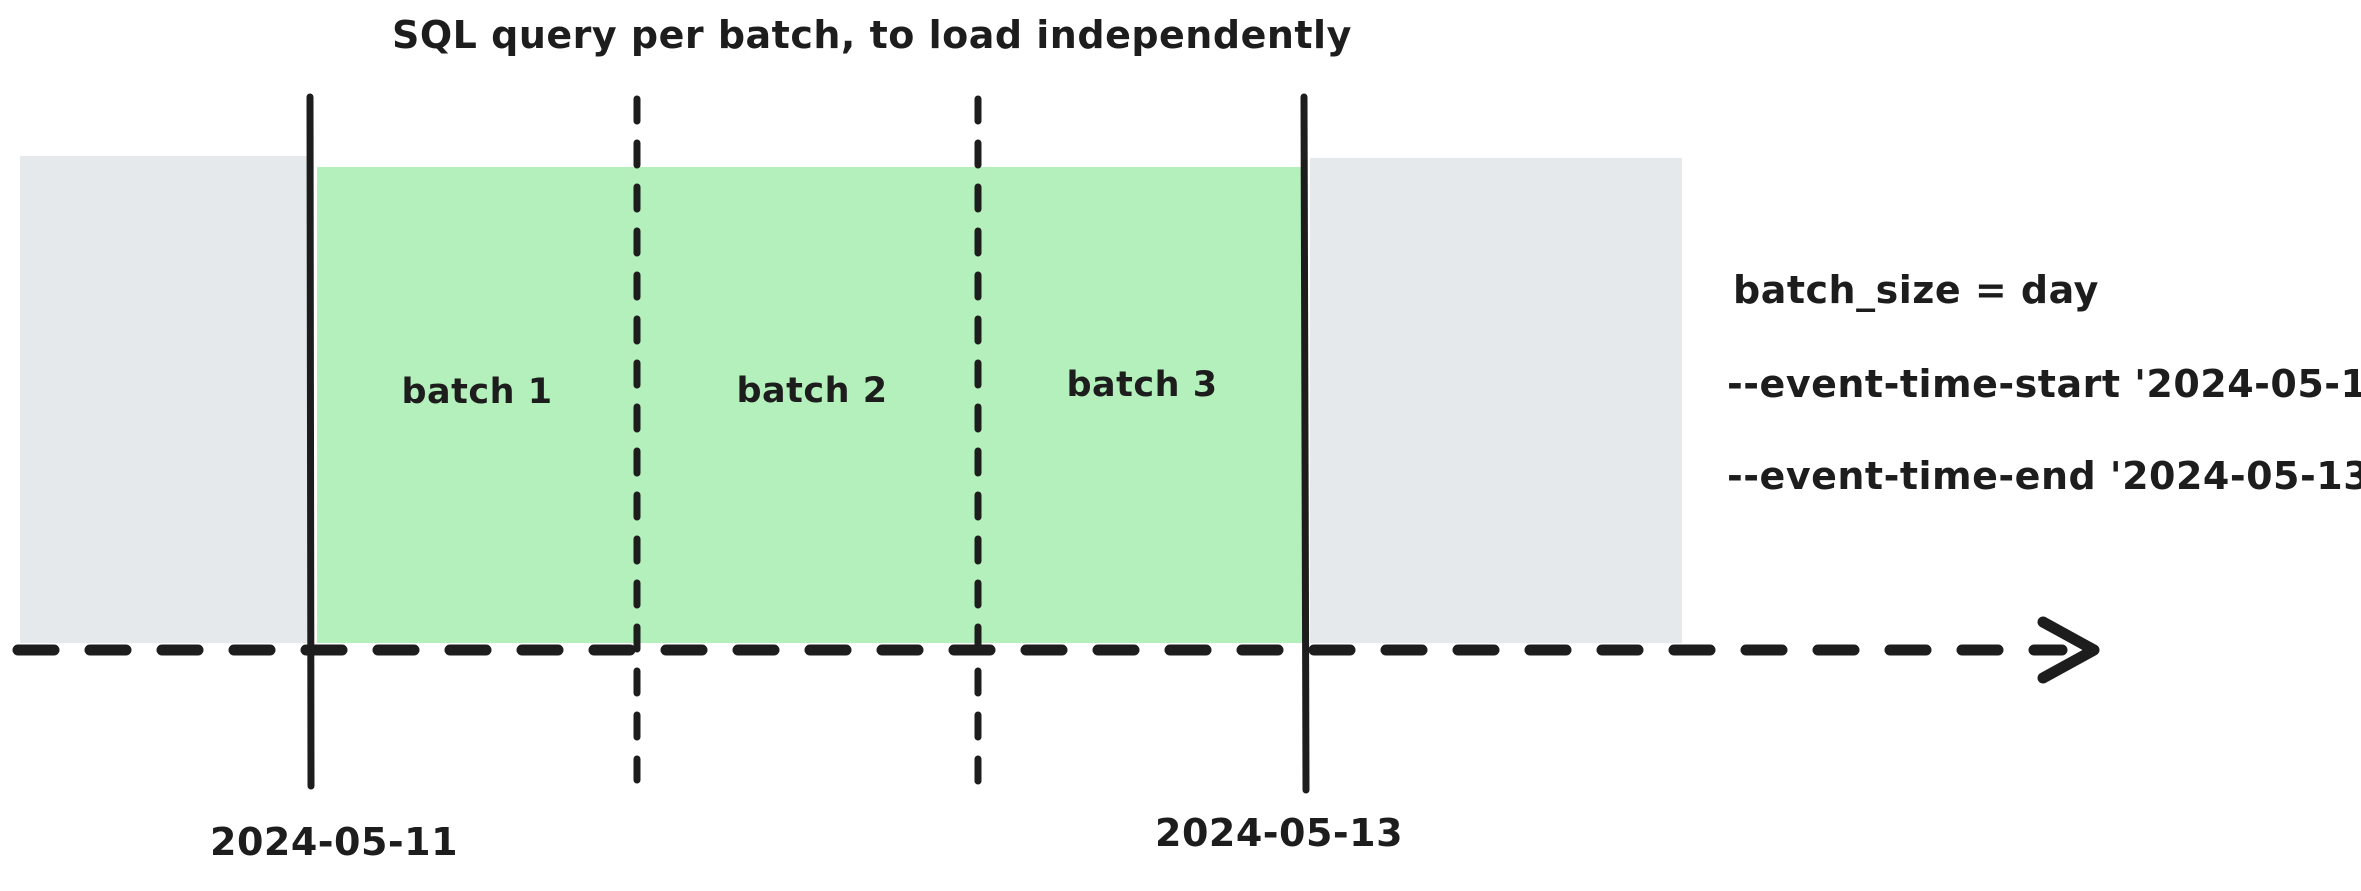  What do you see at coordinates (166, 399) in the screenshot?
I see `out-of-range-band-left` at bounding box center [166, 399].